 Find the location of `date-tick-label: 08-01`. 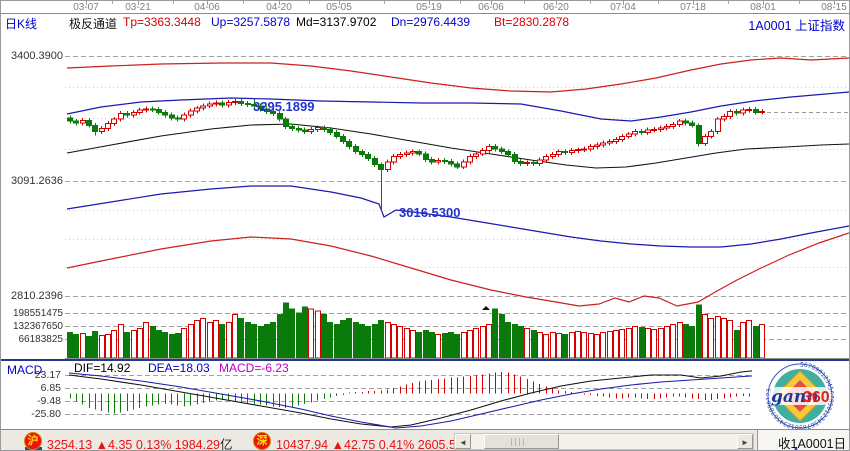

date-tick-label: 08-01 is located at coordinates (763, 7).